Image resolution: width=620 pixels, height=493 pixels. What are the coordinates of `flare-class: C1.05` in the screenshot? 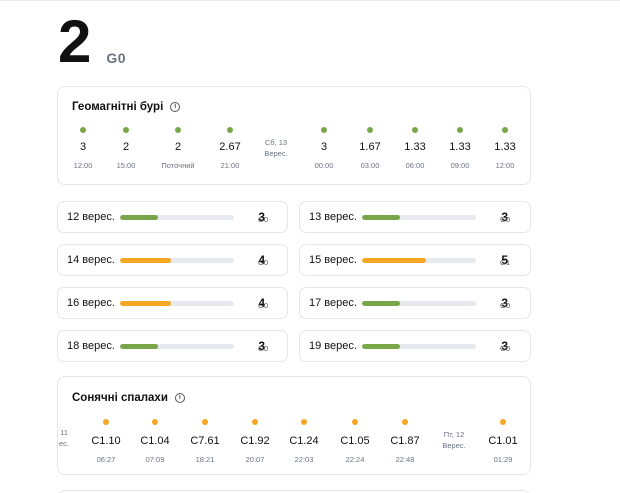 It's located at (355, 441).